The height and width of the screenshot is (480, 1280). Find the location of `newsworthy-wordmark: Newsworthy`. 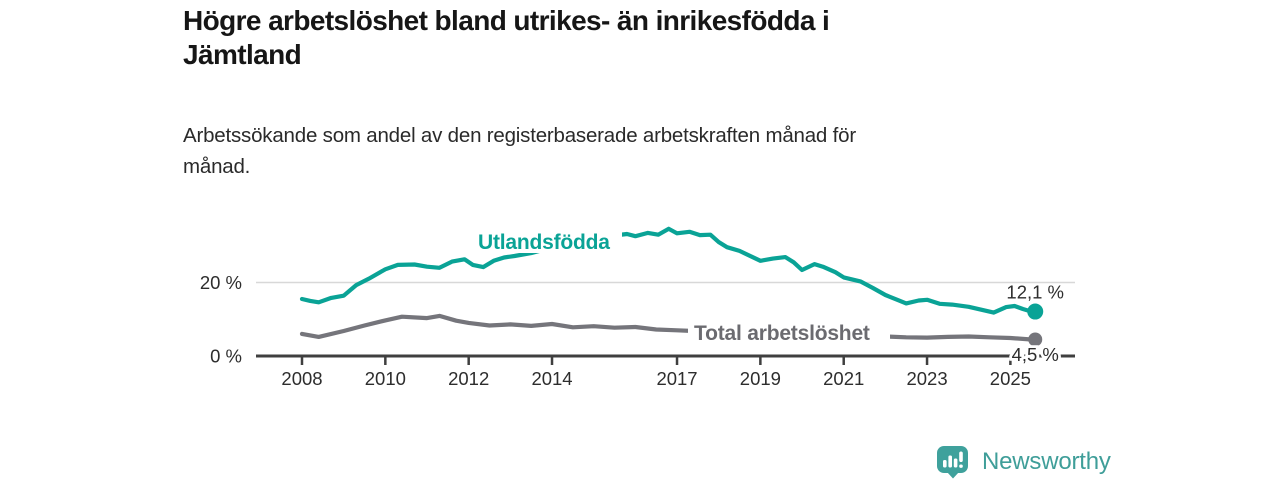

newsworthy-wordmark: Newsworthy is located at coordinates (1046, 461).